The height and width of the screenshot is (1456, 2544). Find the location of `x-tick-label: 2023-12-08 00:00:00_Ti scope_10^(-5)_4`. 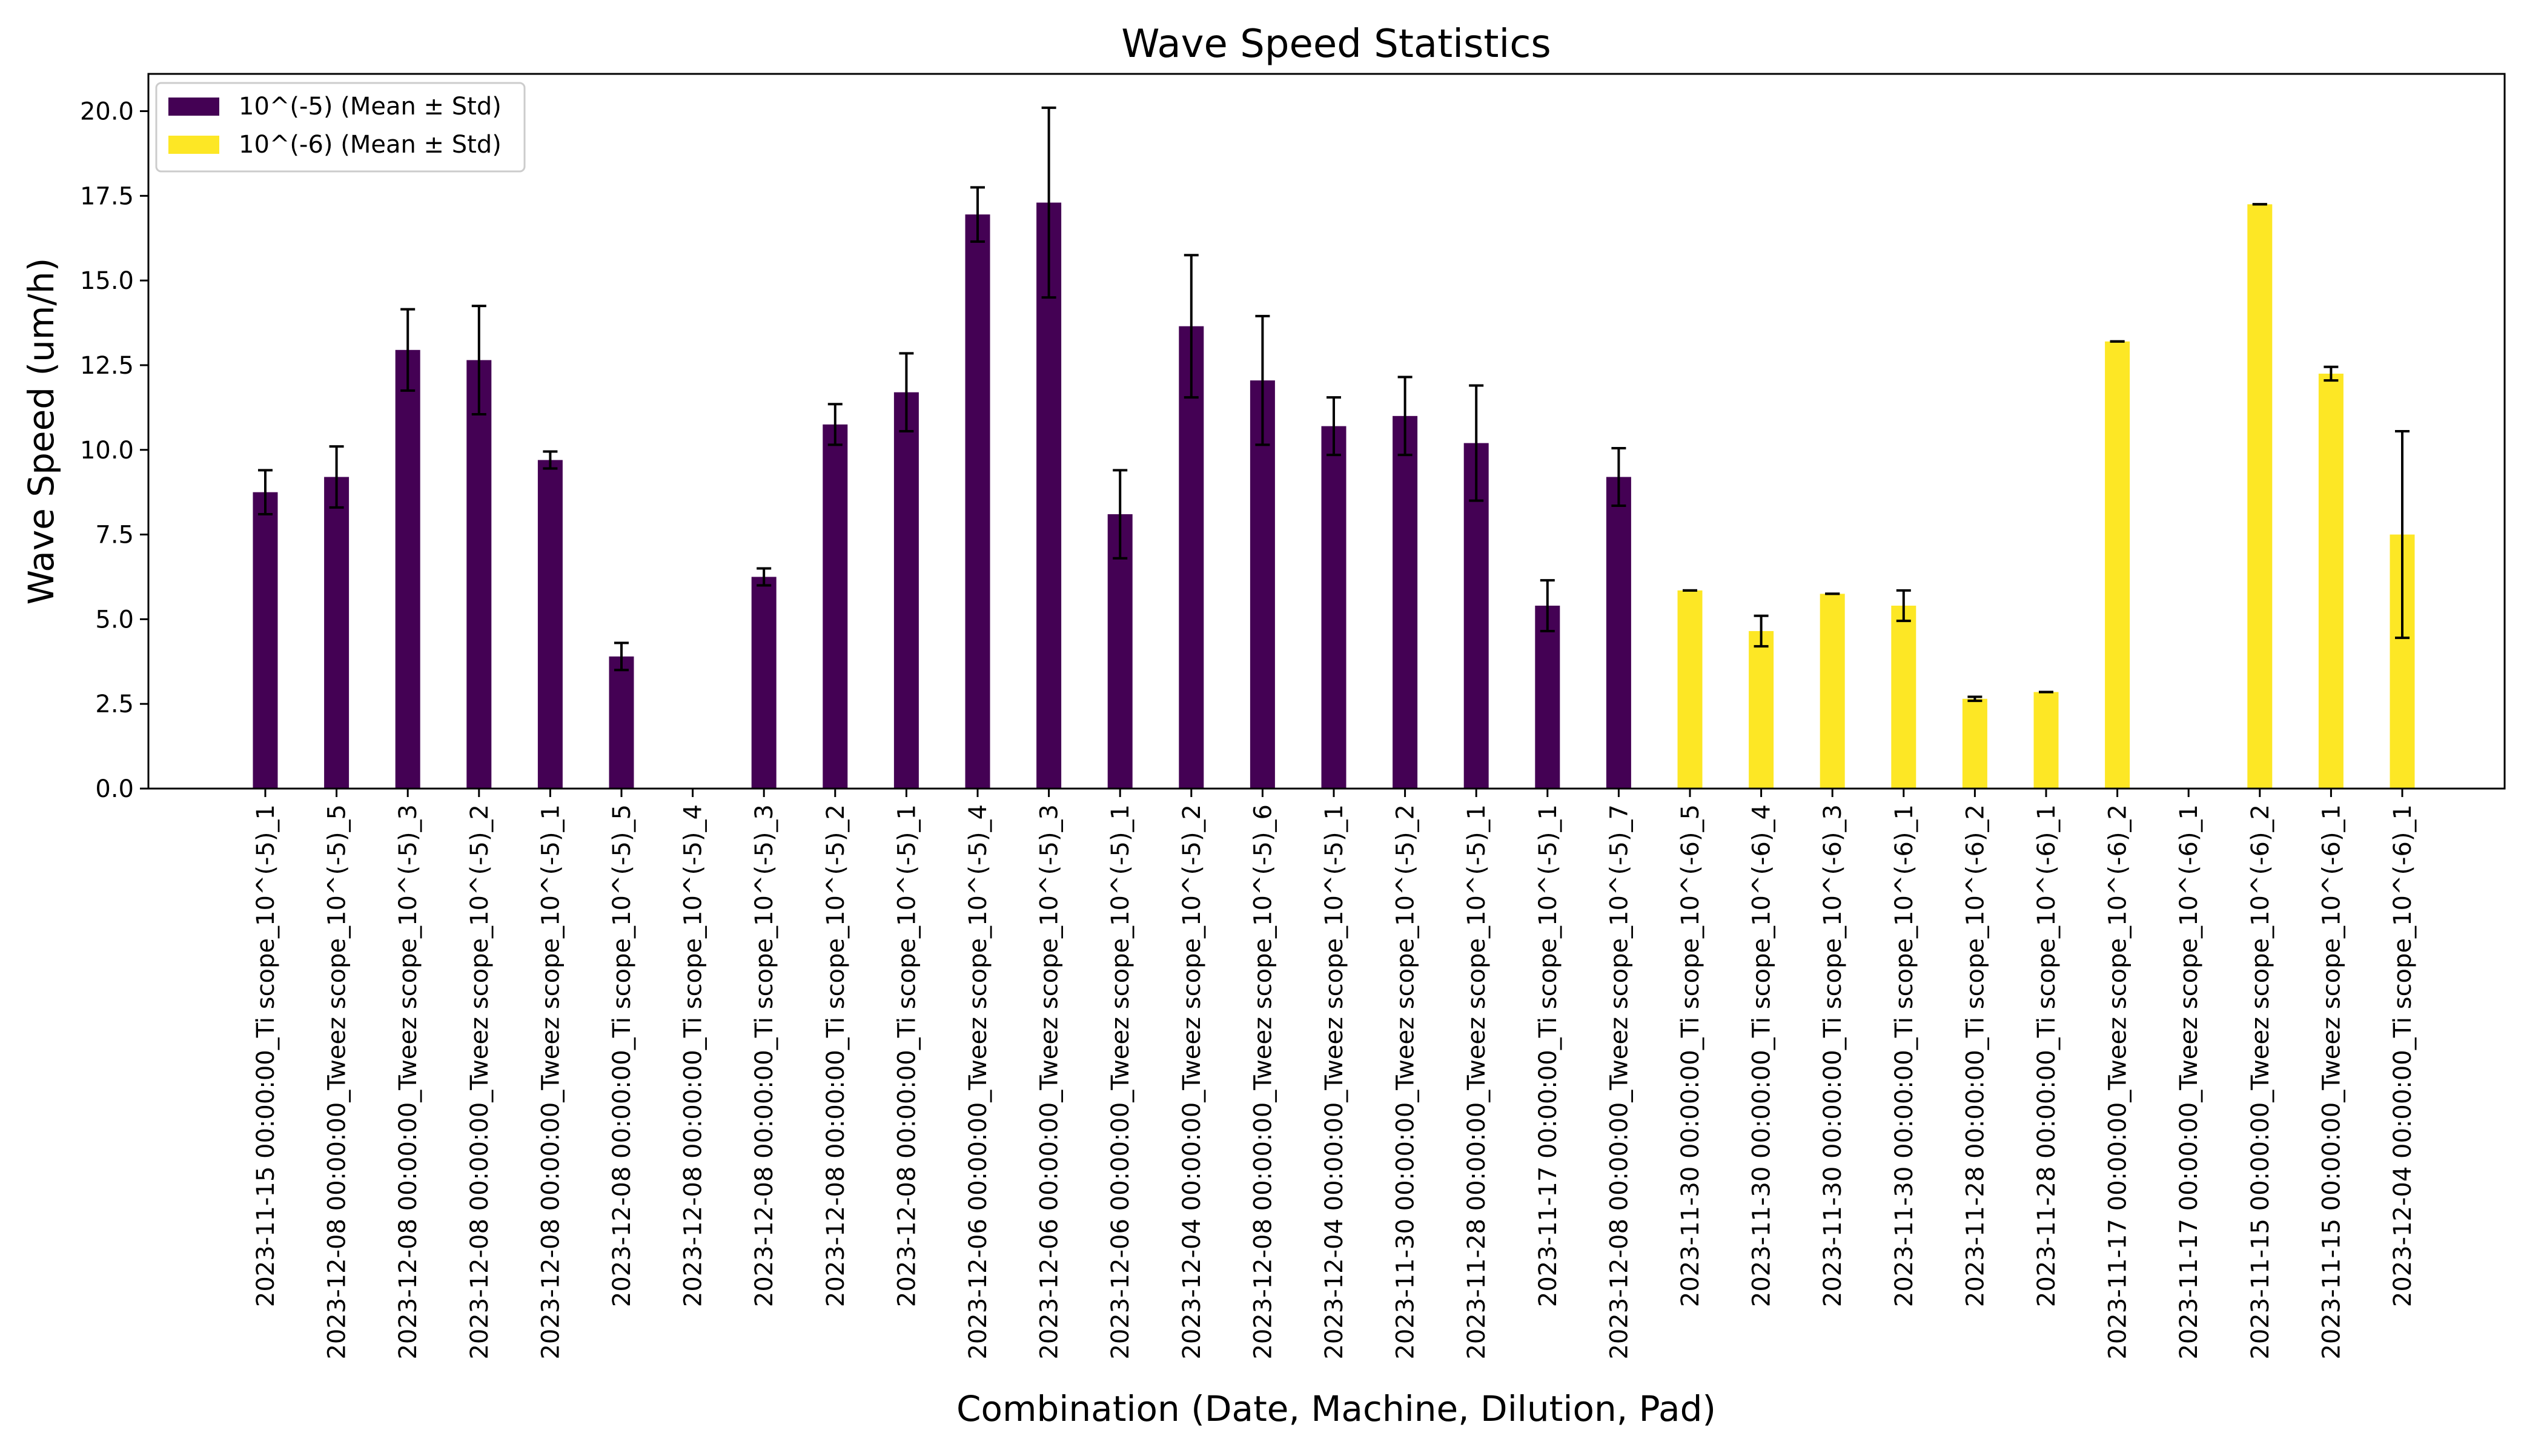

x-tick-label: 2023-12-08 00:00:00_Ti scope_10^(-5)_4 is located at coordinates (693, 1055).